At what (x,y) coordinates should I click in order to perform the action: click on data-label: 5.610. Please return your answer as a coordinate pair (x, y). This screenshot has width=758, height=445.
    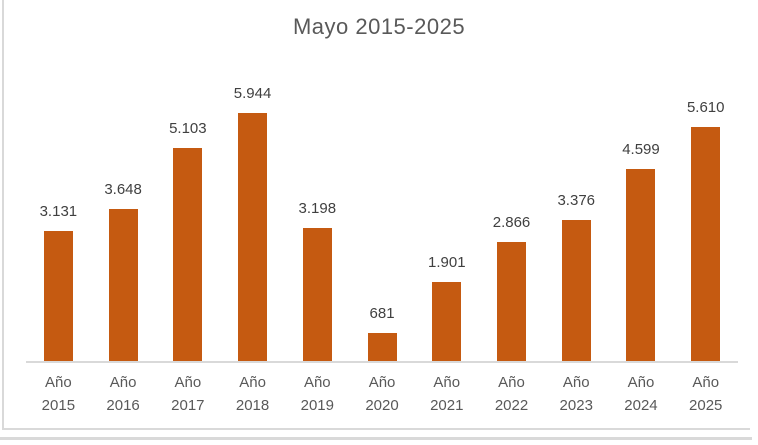
    Looking at the image, I should click on (705, 107).